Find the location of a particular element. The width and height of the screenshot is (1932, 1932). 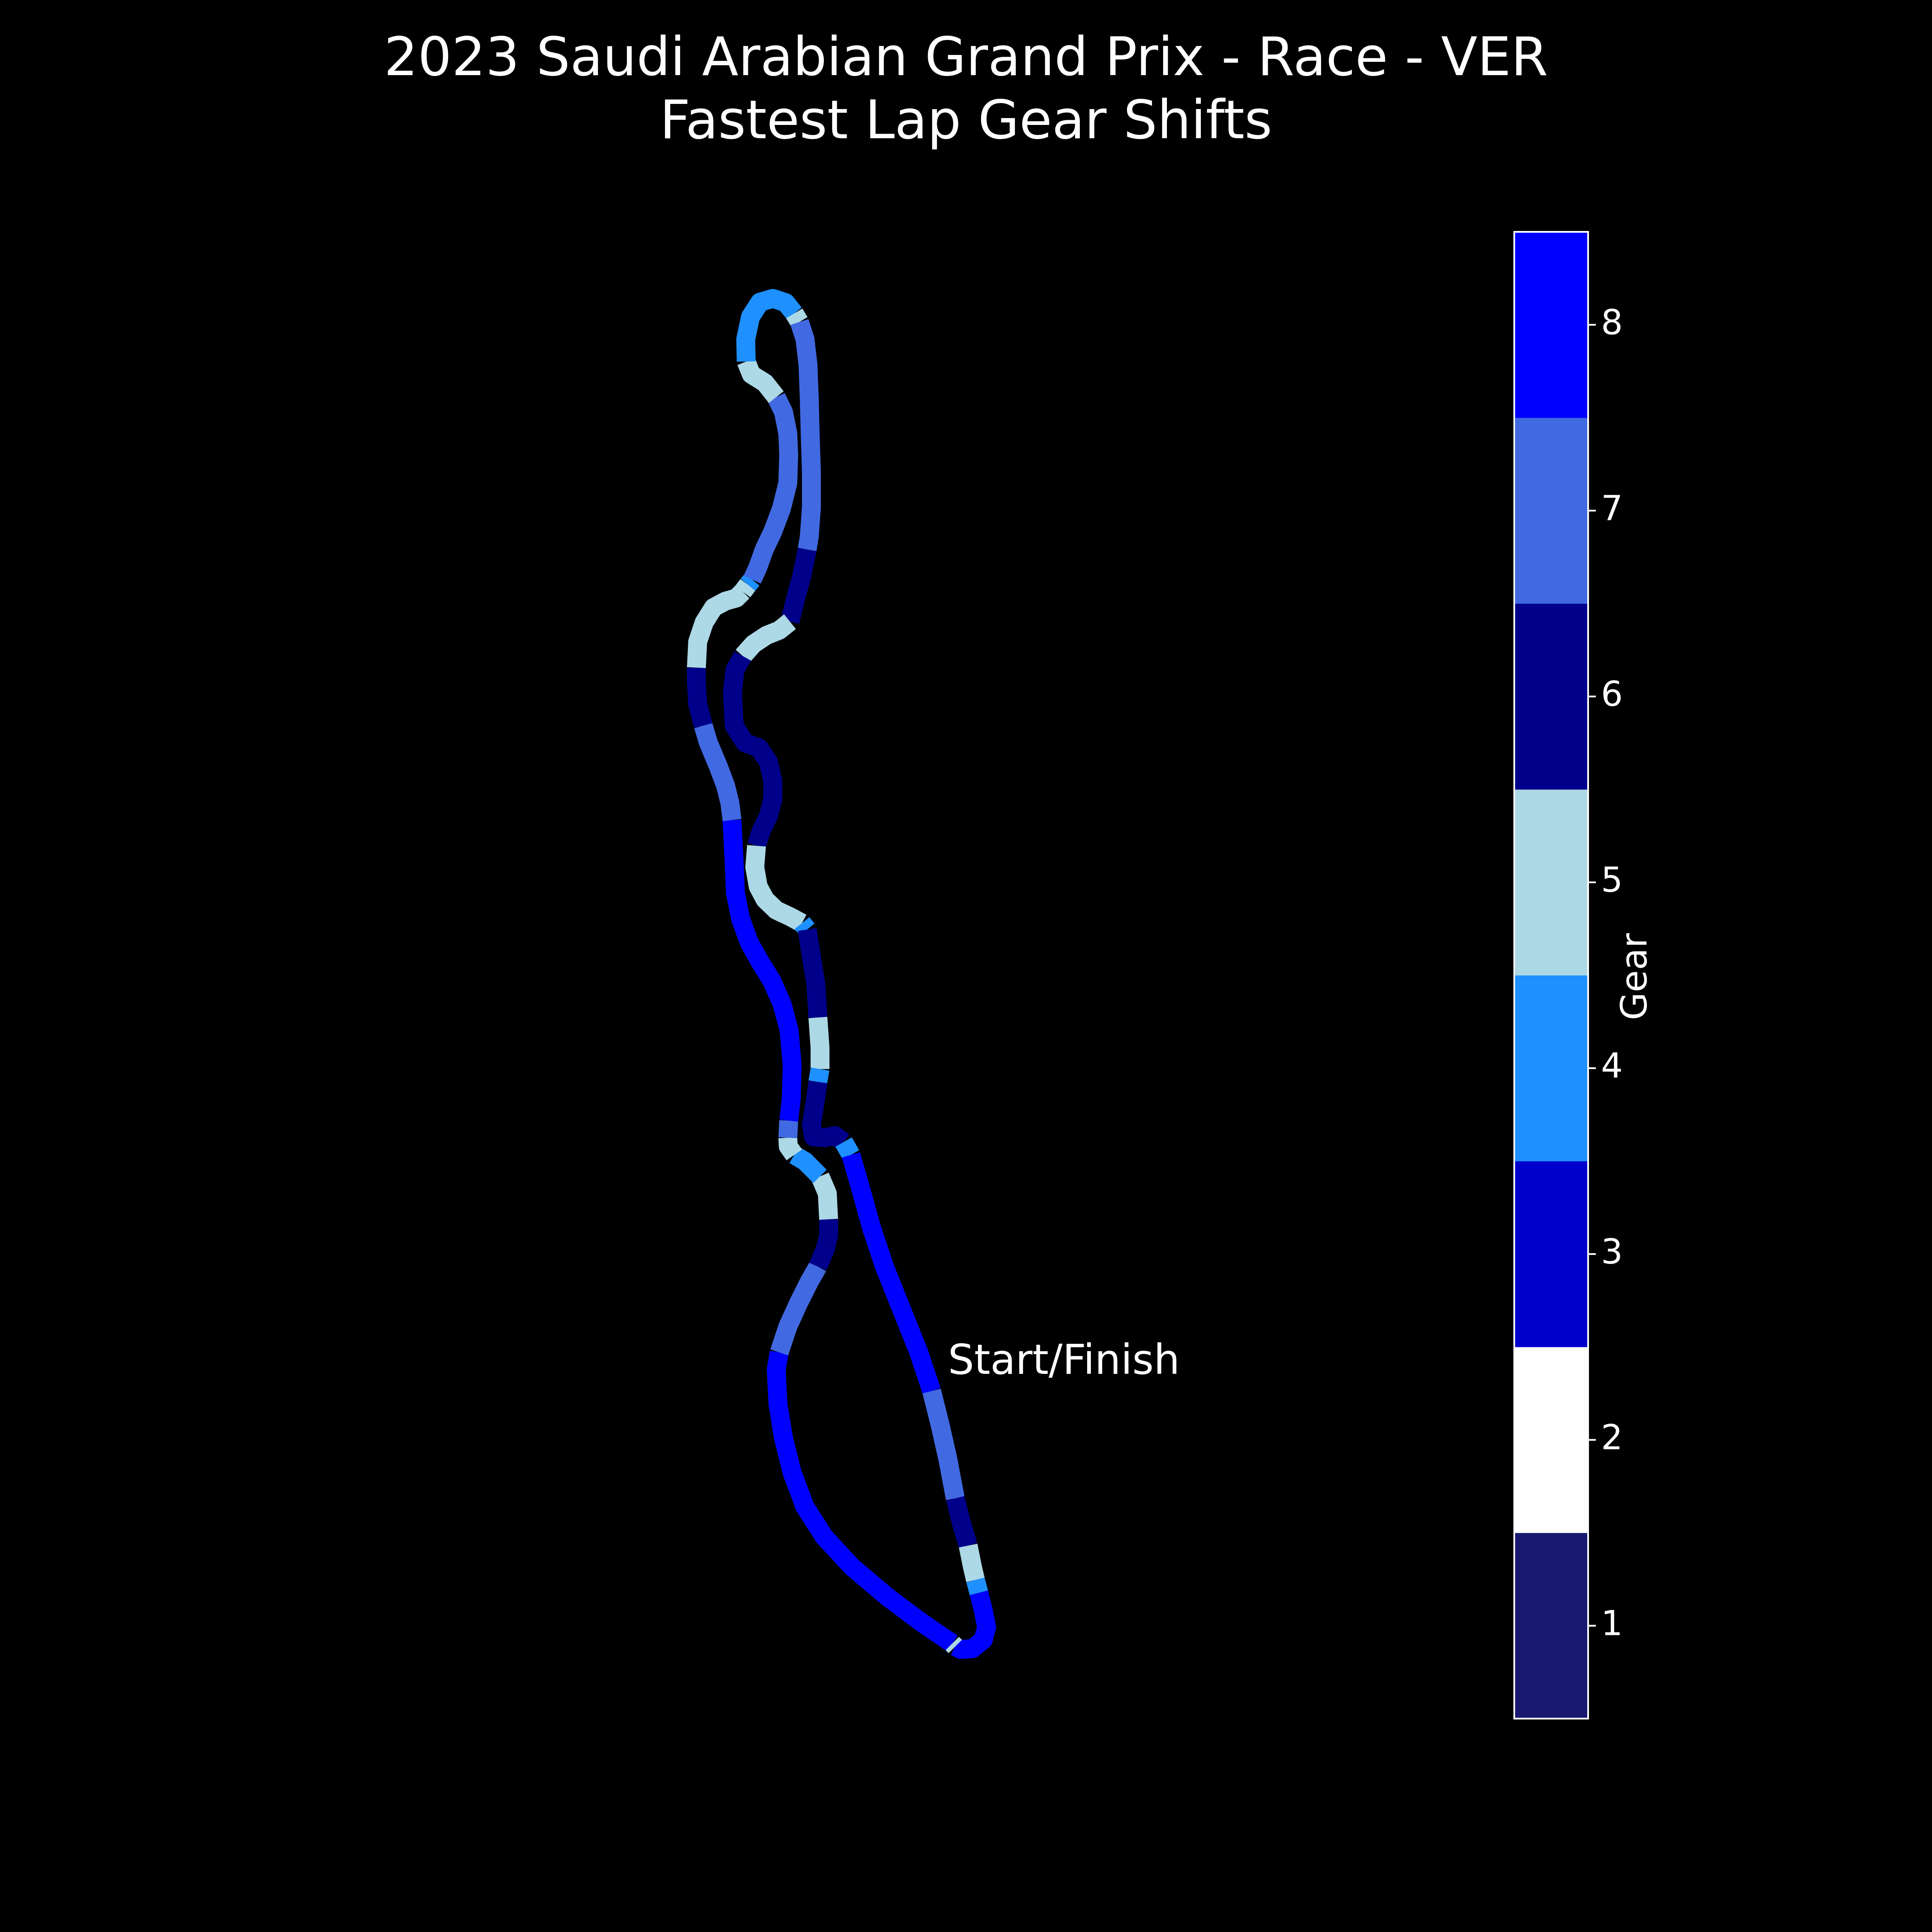

colorbar-label: Gear is located at coordinates (1634, 976).